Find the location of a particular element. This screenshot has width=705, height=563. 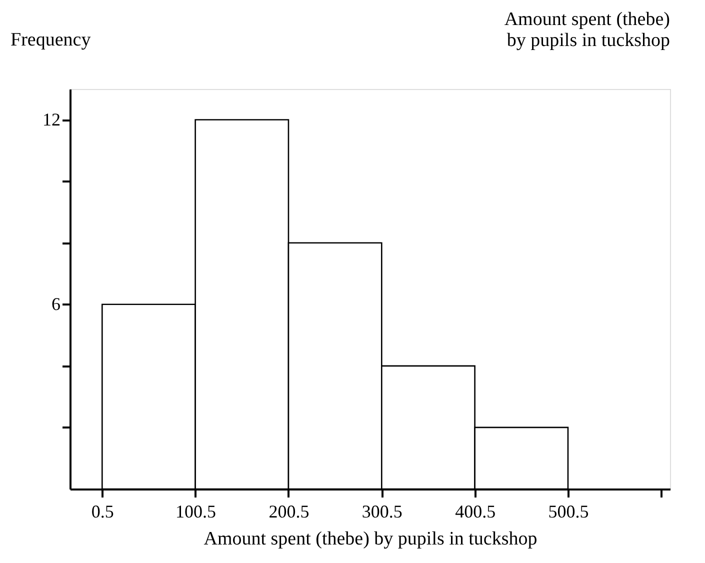

y-axis-title: Frequency is located at coordinates (51, 40).